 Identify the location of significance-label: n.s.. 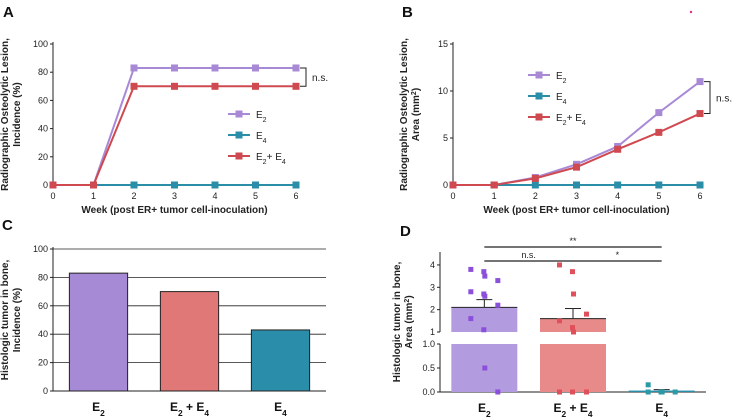
(528, 255).